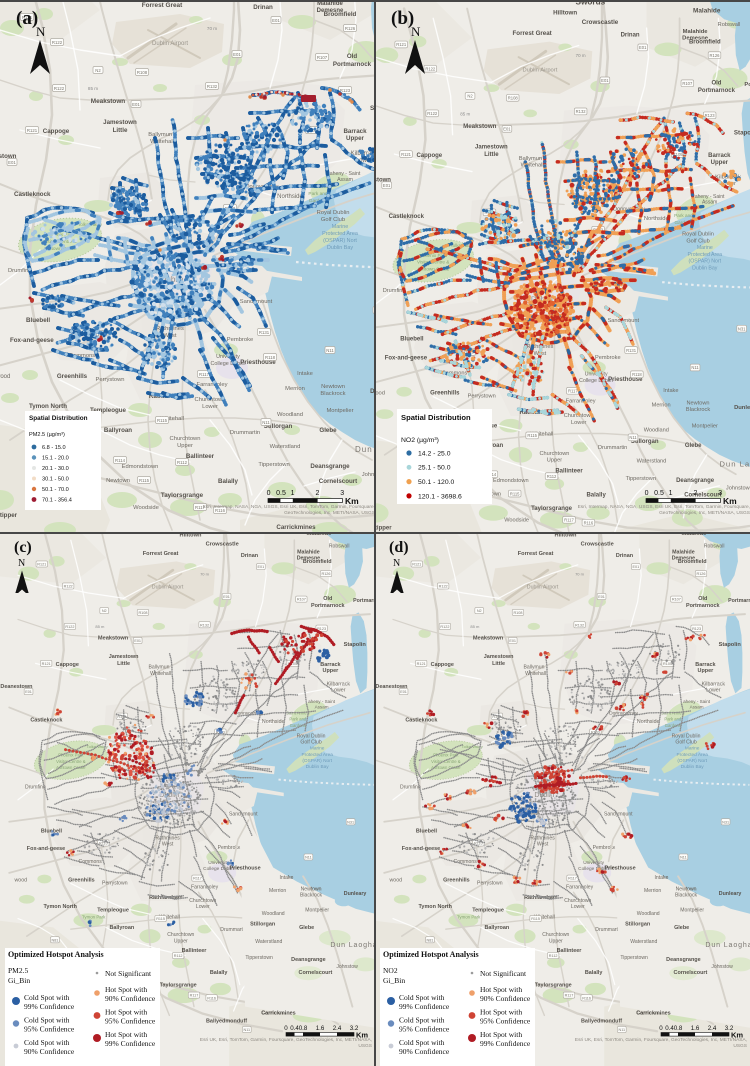 The height and width of the screenshot is (1066, 750). Describe the element at coordinates (440, 496) in the screenshot. I see `svg-text: 120.1 - 3698.6` at that location.